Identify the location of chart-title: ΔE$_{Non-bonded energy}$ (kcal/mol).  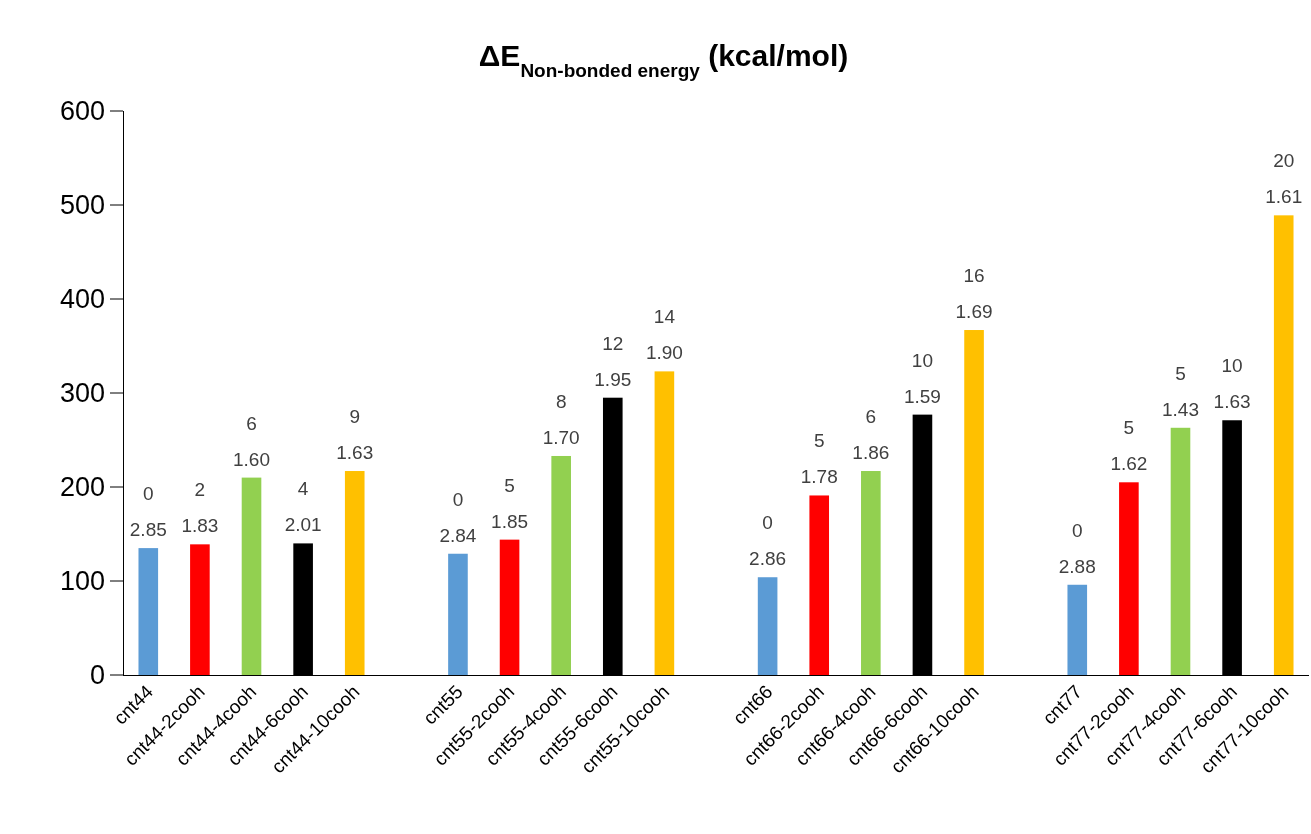
(663, 60).